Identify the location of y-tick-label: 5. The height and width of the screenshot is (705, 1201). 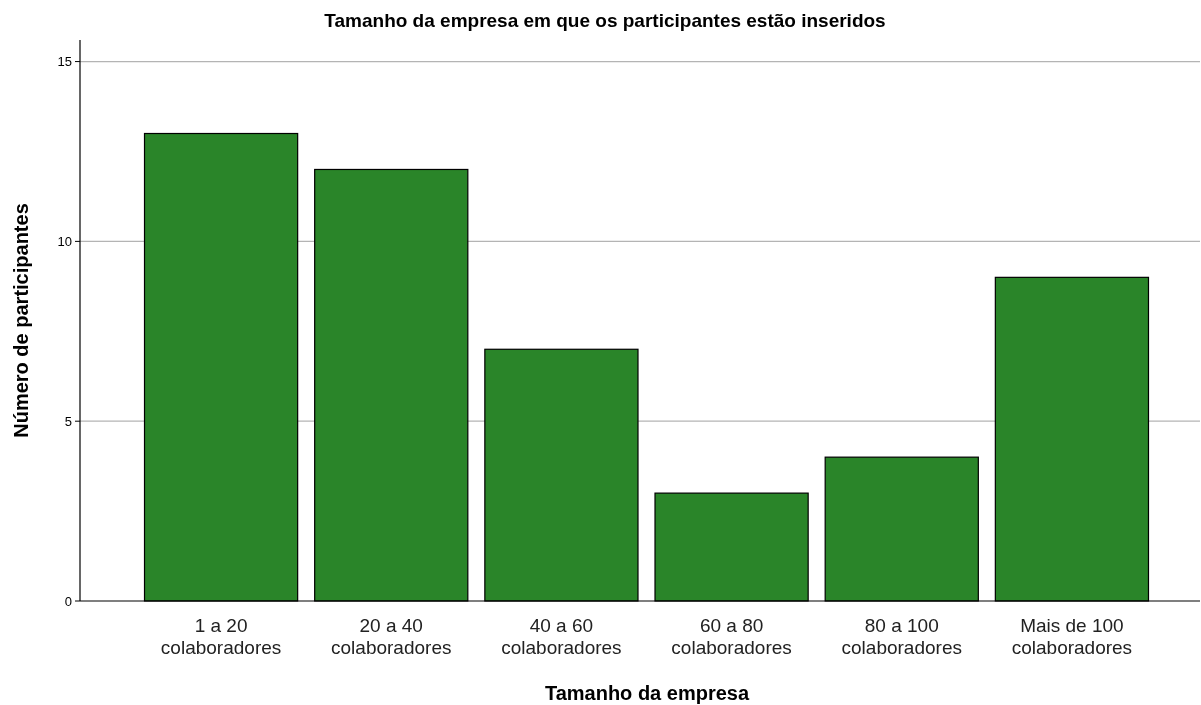
(68, 421).